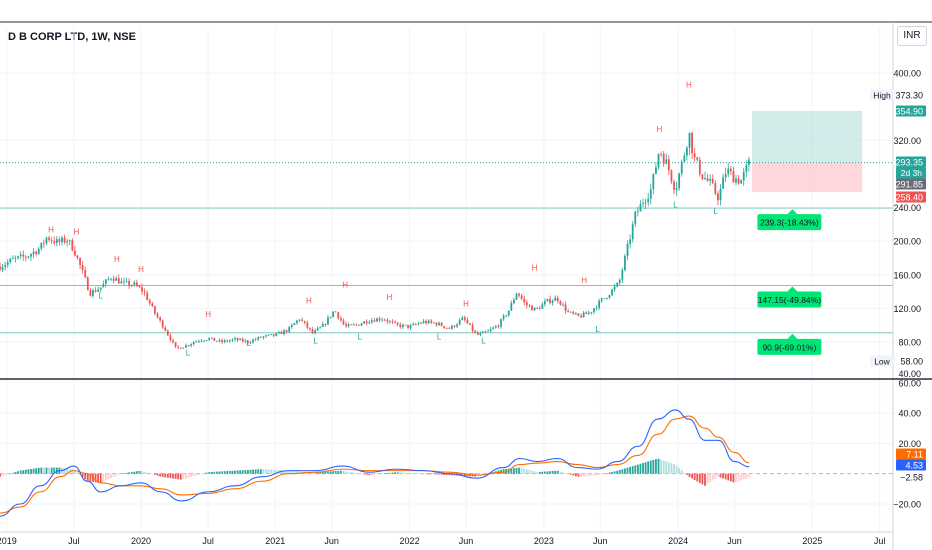 The image size is (932, 550). What do you see at coordinates (907, 275) in the screenshot?
I see `price-tick-label: 160.00` at bounding box center [907, 275].